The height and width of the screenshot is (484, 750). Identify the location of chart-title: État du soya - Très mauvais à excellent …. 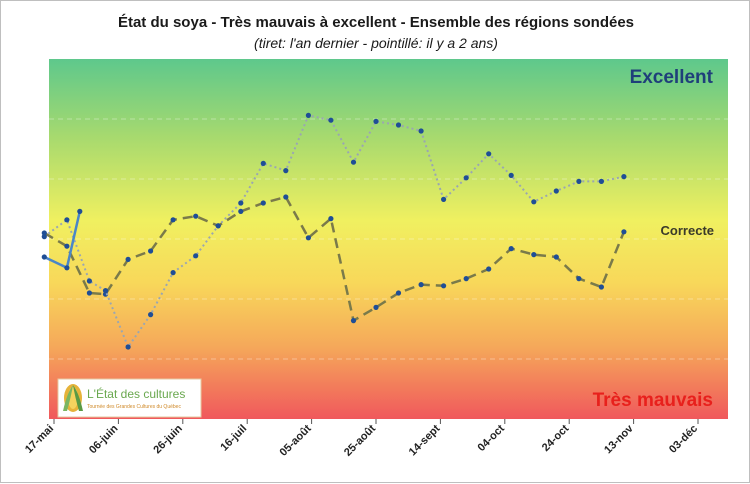
(376, 22).